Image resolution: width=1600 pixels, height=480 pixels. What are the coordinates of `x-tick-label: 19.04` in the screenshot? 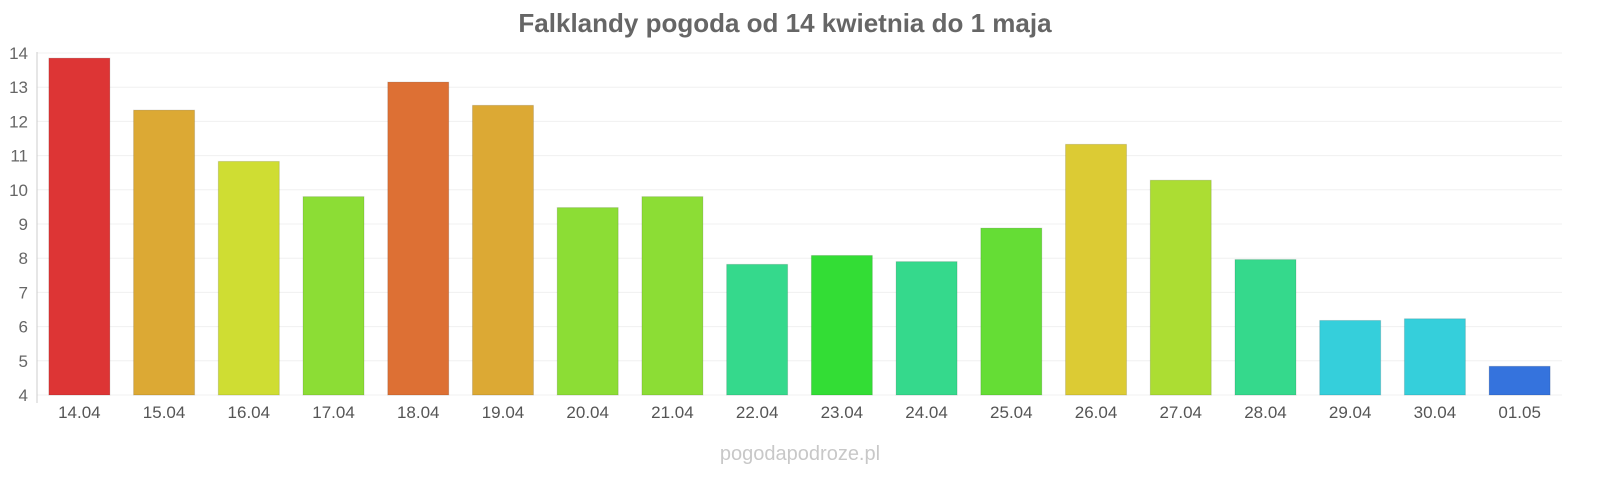 It's located at (503, 412).